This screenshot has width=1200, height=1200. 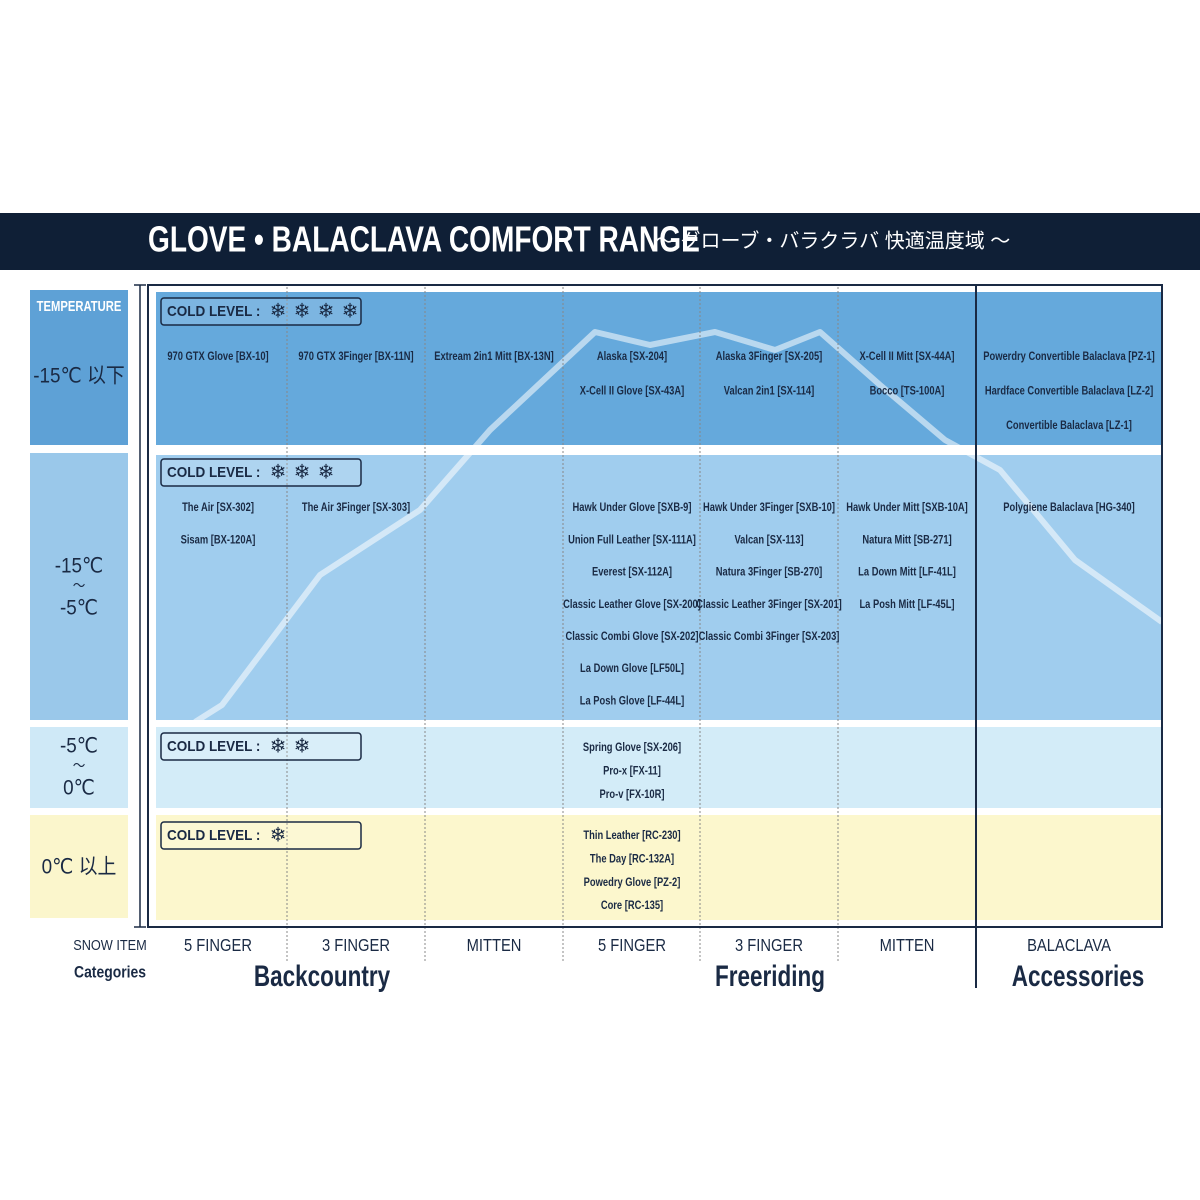 I want to click on row-label: -15℃, so click(x=79, y=566).